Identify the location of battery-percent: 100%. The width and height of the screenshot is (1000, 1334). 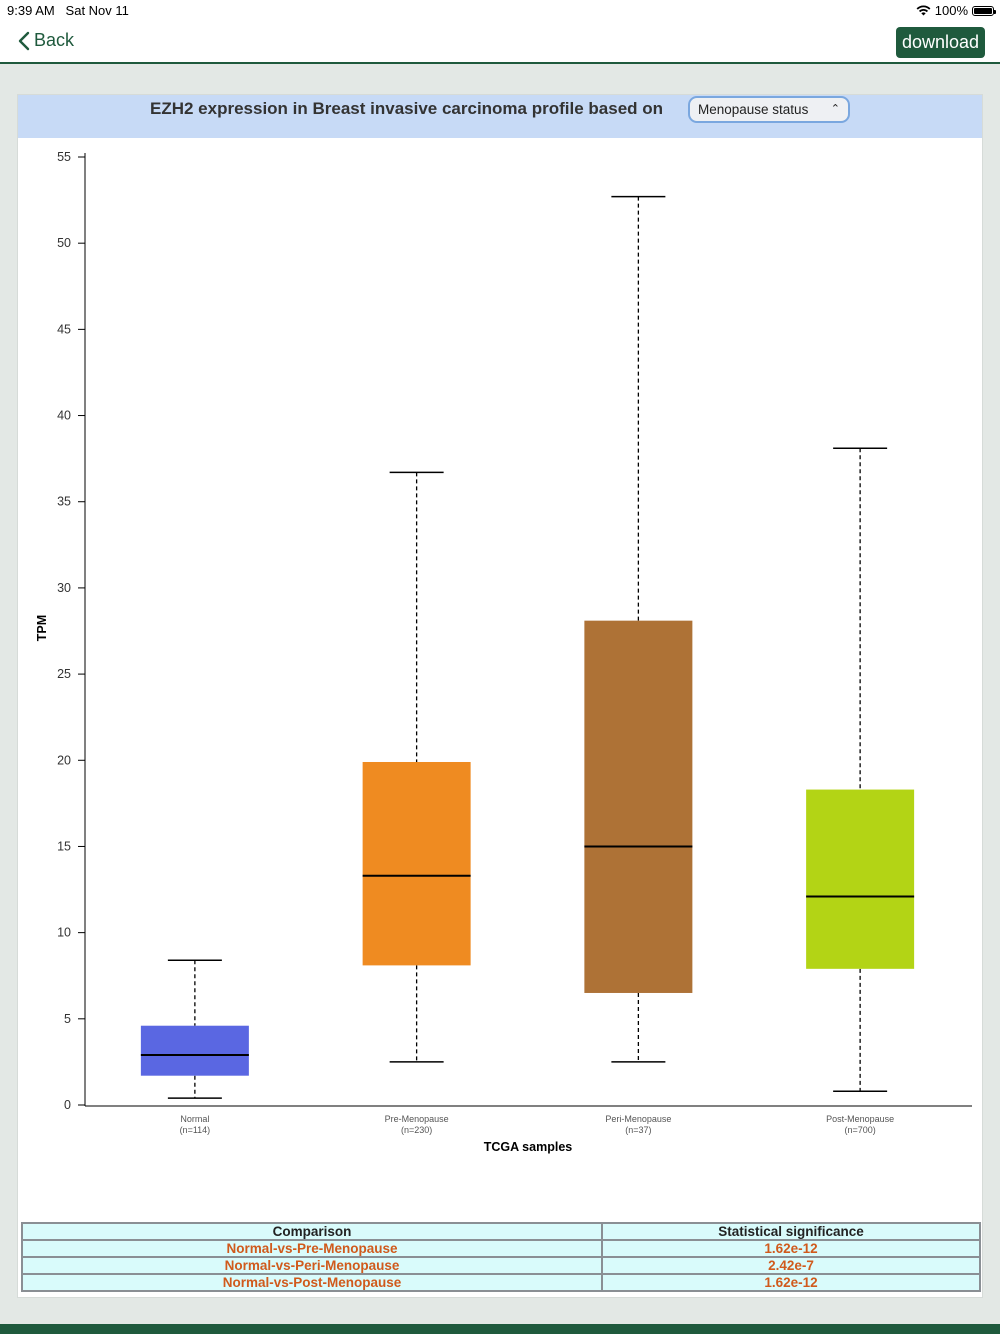
(951, 10).